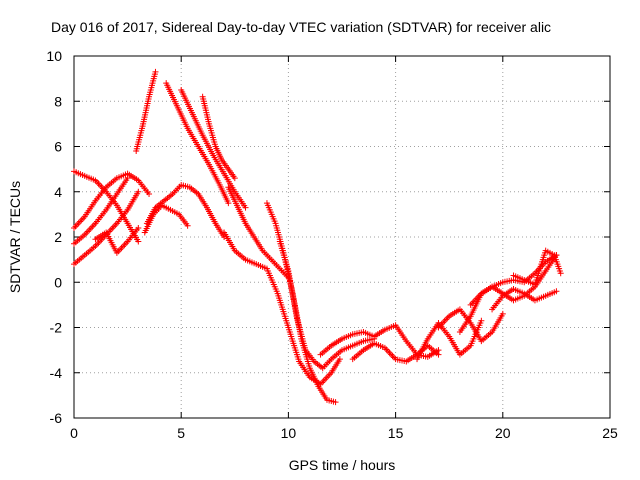  I want to click on x-axis-label: GPS time / hours, so click(342, 465).